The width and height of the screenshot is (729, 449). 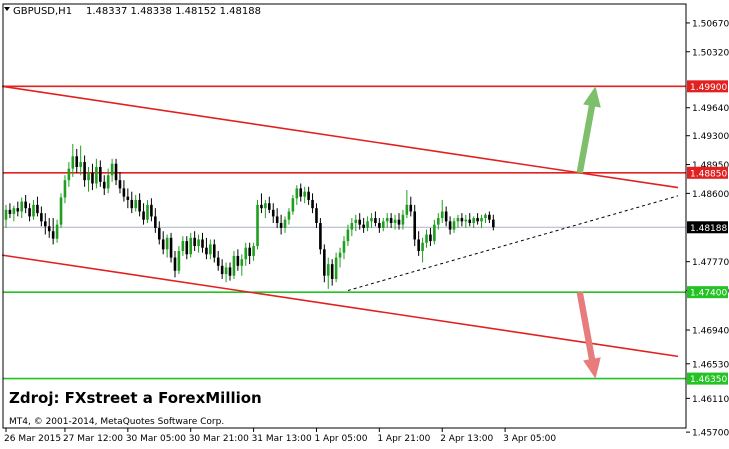 What do you see at coordinates (513, 243) in the screenshot?
I see `dashed-trendline` at bounding box center [513, 243].